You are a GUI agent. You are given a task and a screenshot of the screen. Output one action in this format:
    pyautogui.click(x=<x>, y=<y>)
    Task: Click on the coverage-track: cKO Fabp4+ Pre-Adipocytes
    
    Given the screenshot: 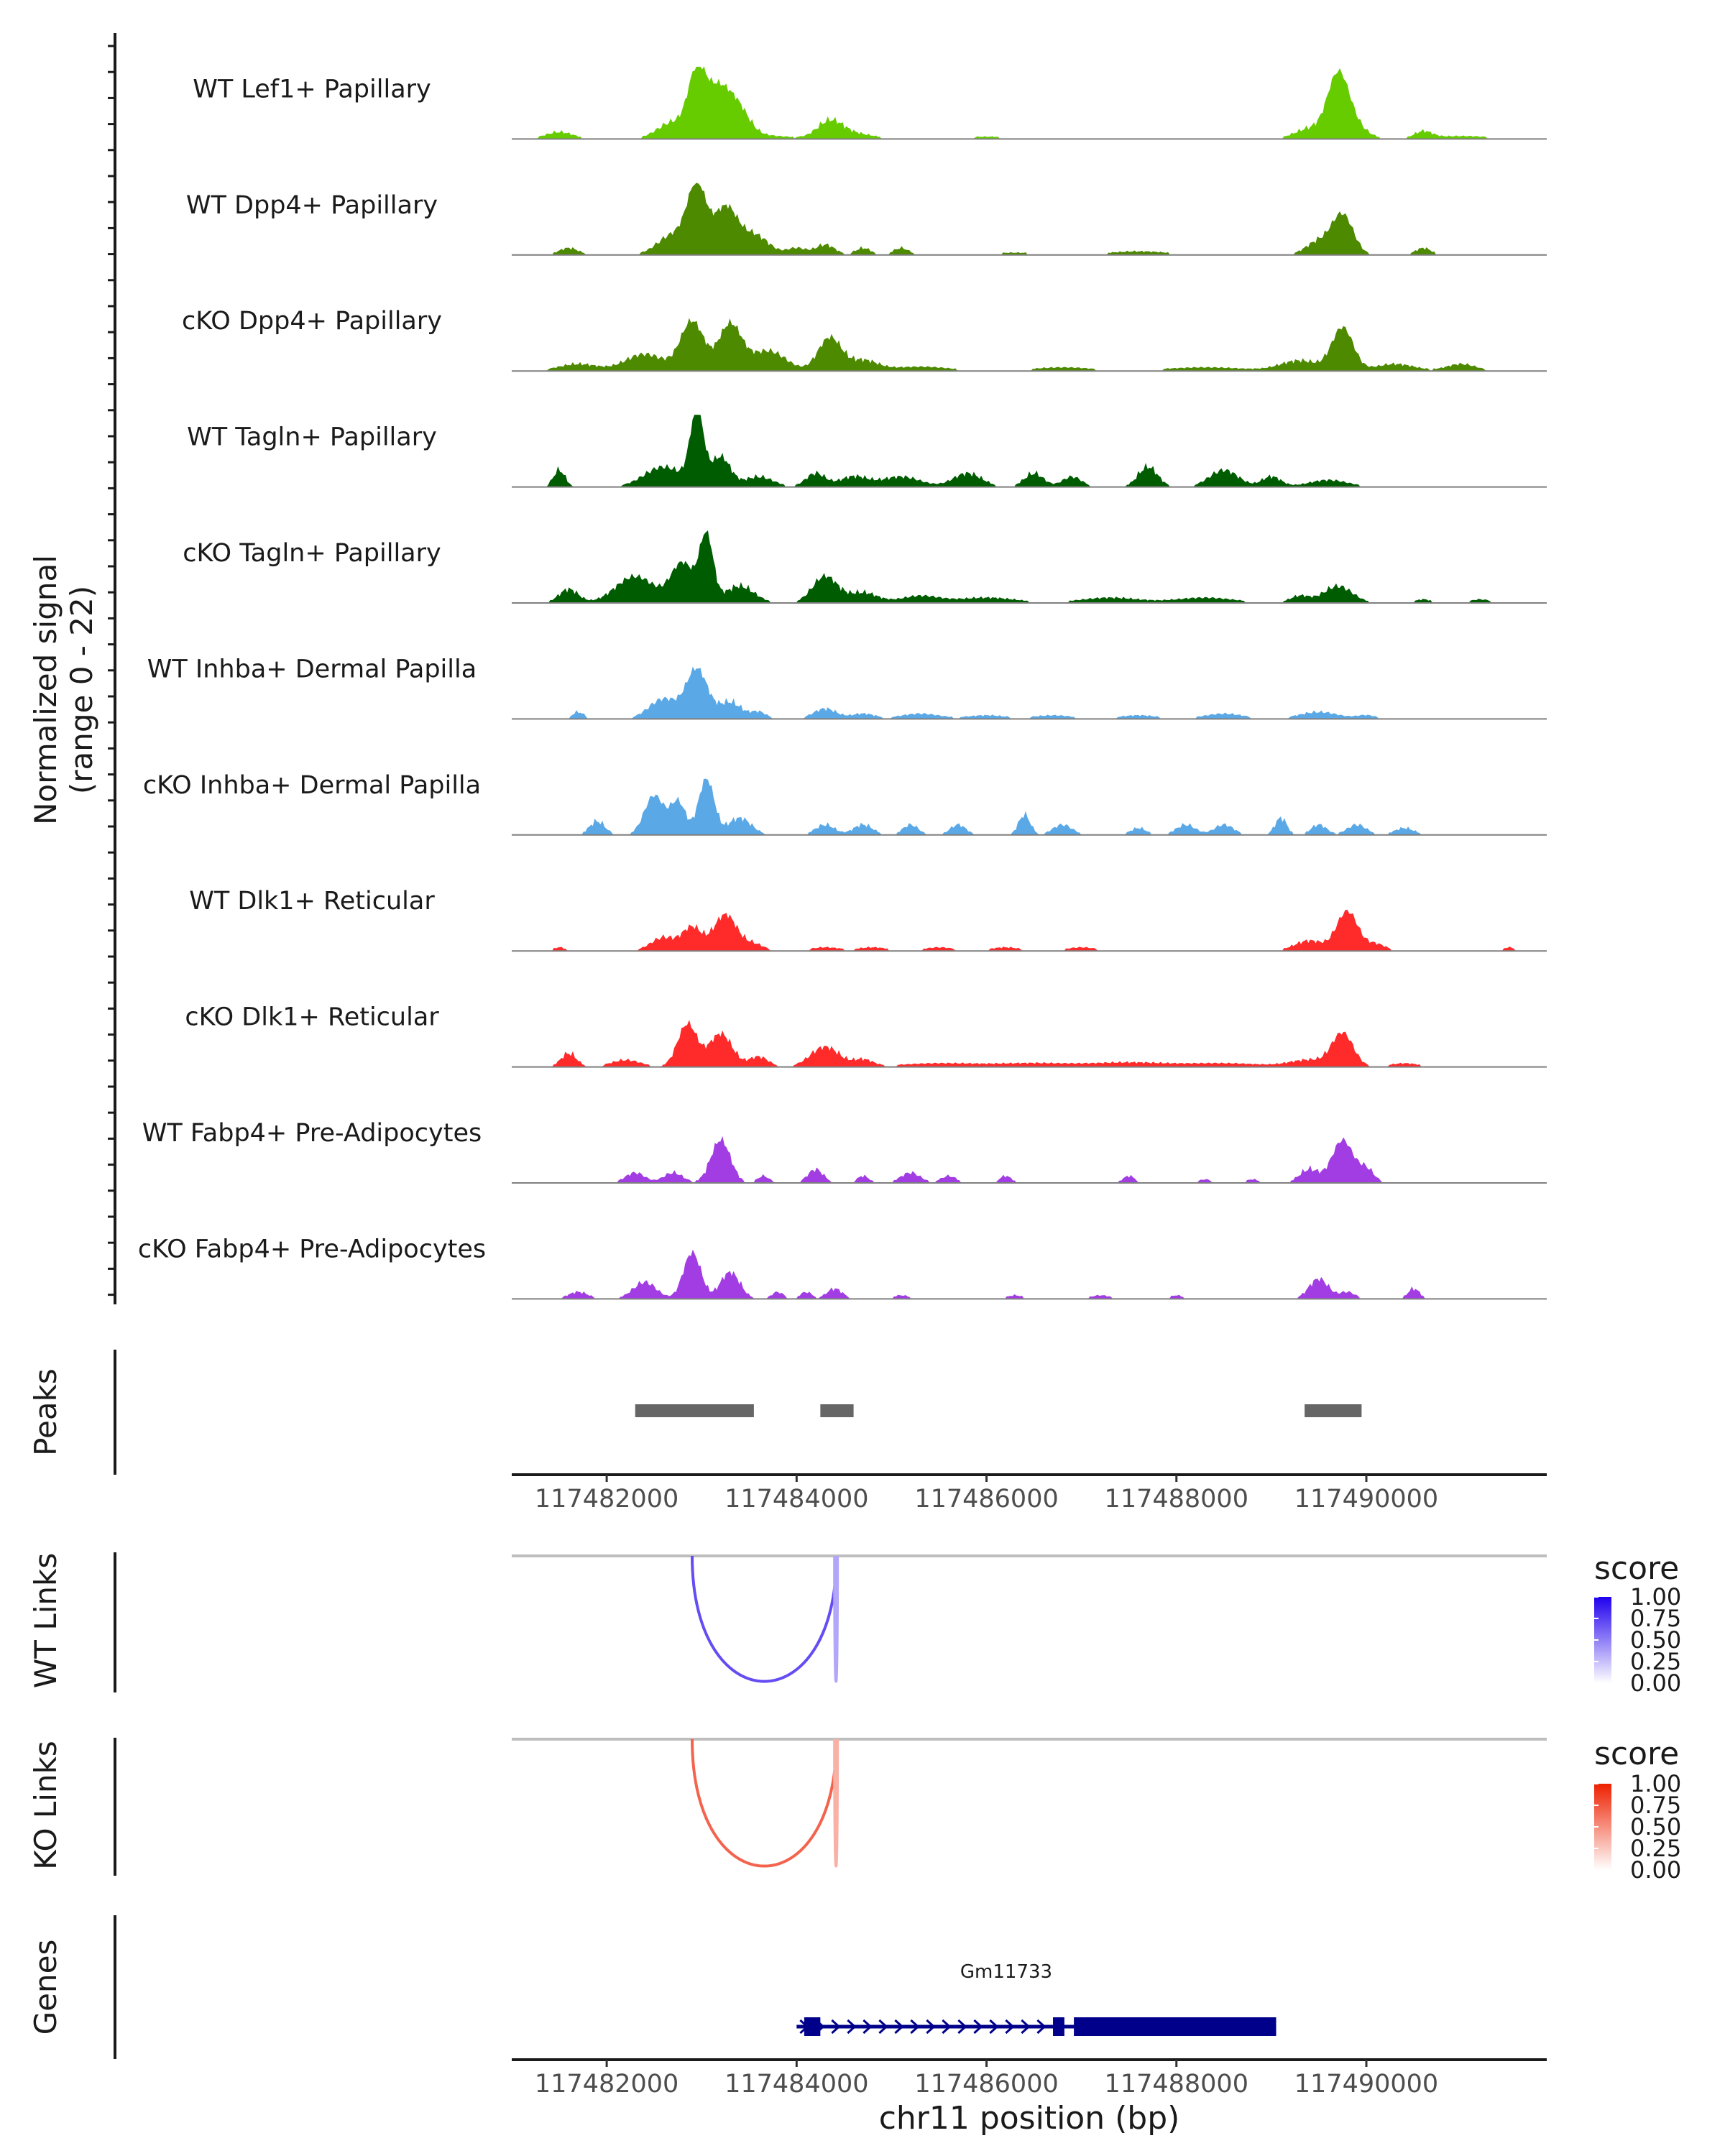 What is the action you would take?
    pyautogui.click(x=842, y=1267)
    